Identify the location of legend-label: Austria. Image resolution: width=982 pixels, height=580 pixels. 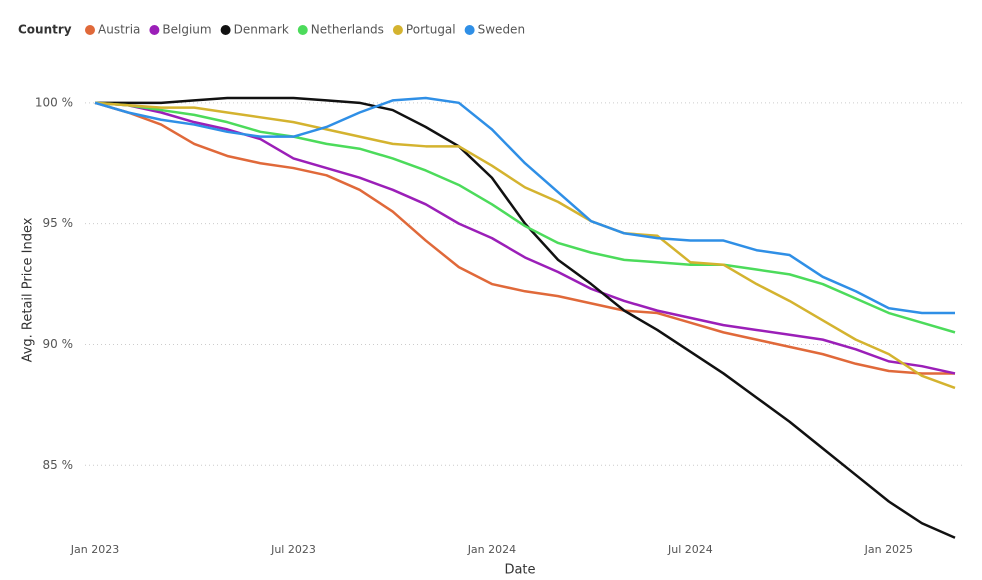
(119, 30).